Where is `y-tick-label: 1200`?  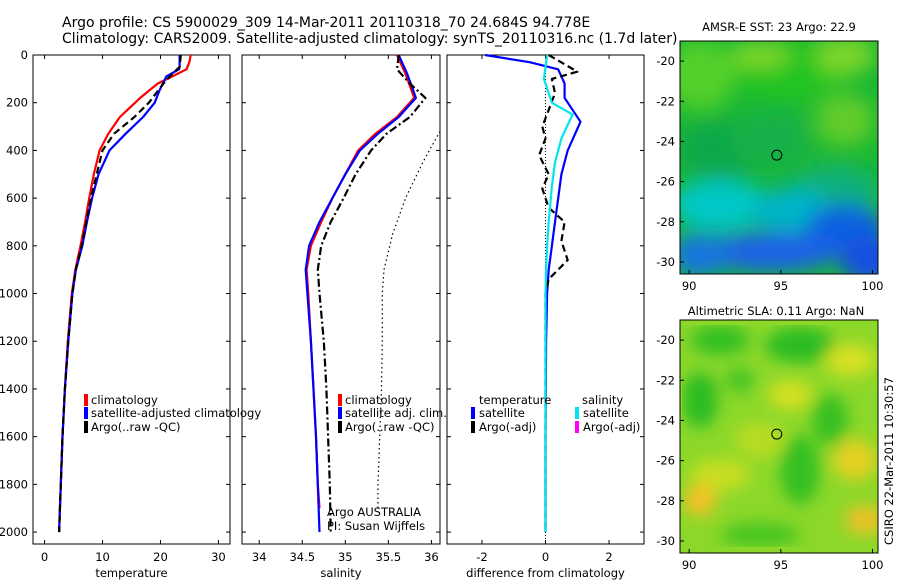 y-tick-label: 1200 is located at coordinates (14, 341).